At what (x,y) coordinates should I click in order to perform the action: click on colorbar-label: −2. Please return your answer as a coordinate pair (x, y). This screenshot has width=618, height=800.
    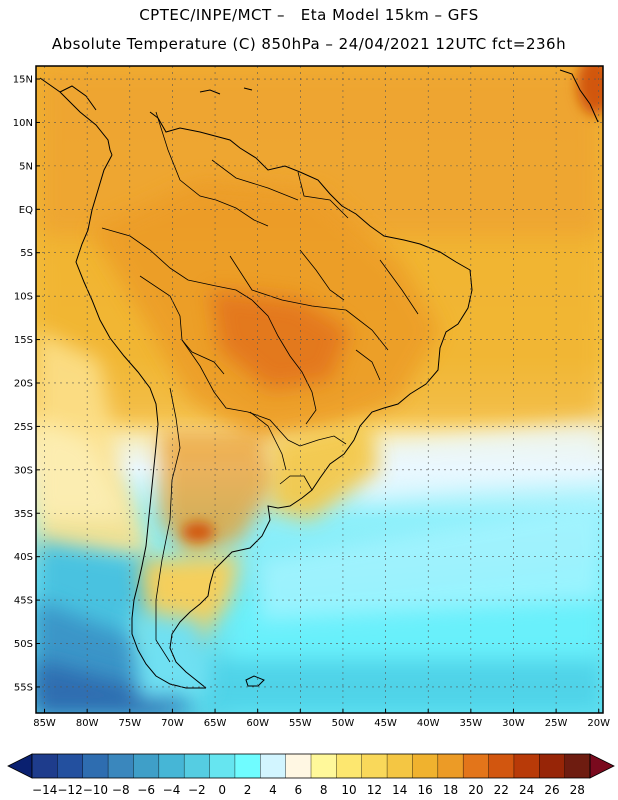
    Looking at the image, I should click on (197, 790).